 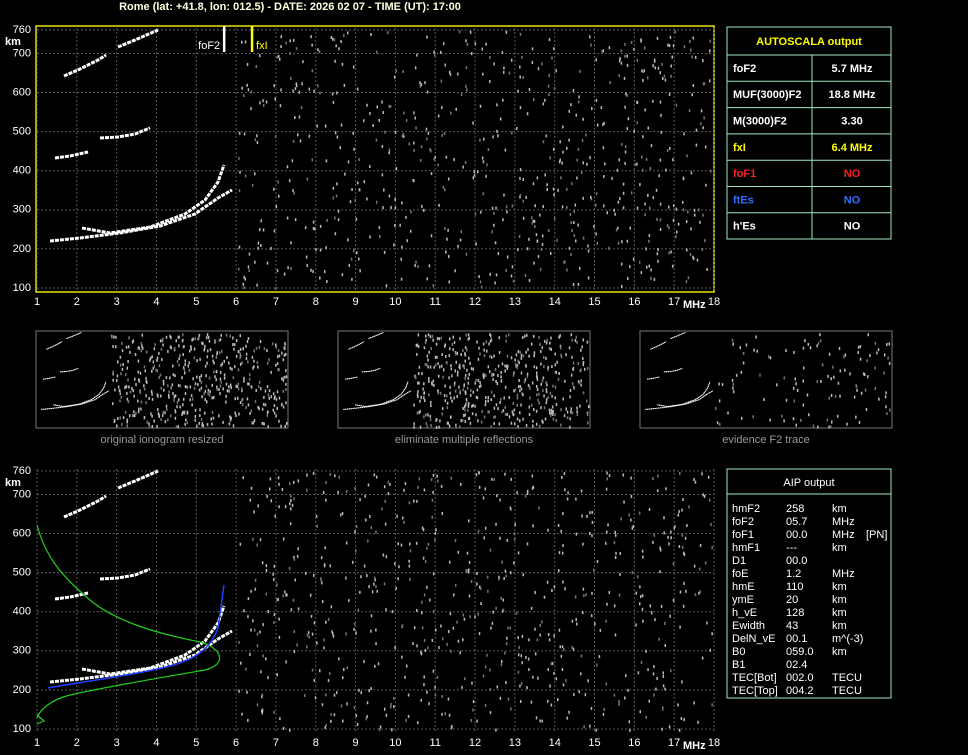 I want to click on x-tick-label: 10, so click(x=395, y=743).